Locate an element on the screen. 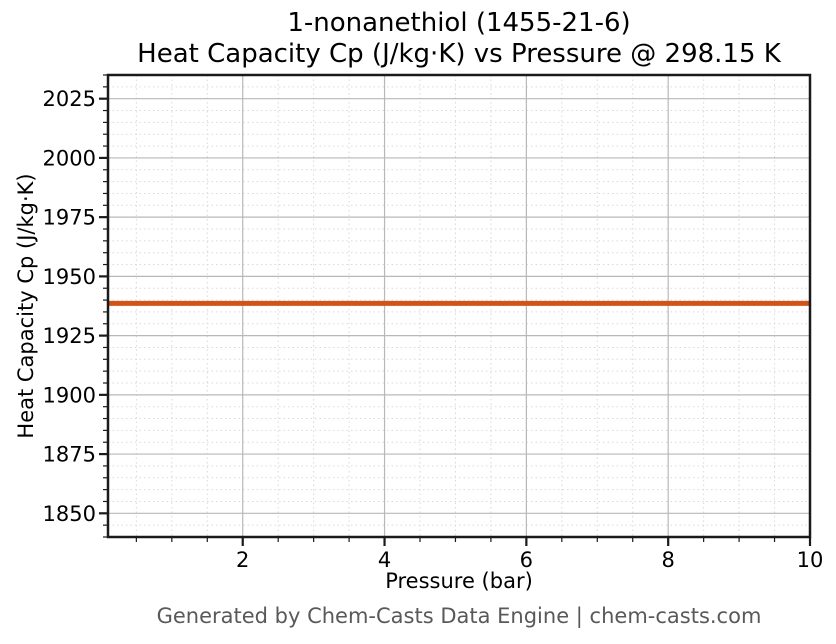 The image size is (836, 644). y-axis-label: Heat Capacity Cp (J/kg·K) is located at coordinates (26, 306).